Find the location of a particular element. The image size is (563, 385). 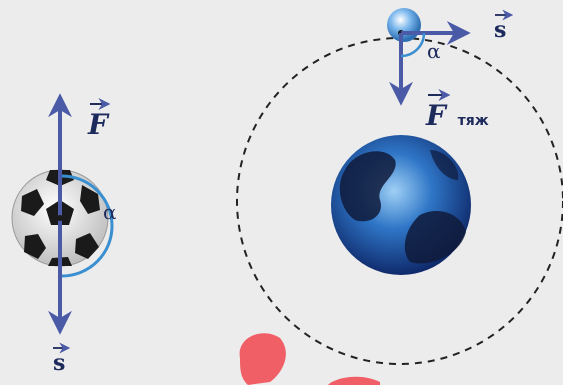

force-label-left: F is located at coordinates (99, 119).